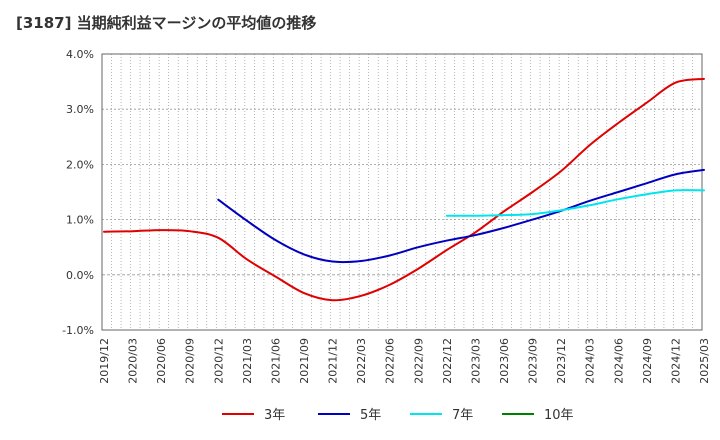  I want to click on y-tick-label: 1.0%, so click(80, 220).